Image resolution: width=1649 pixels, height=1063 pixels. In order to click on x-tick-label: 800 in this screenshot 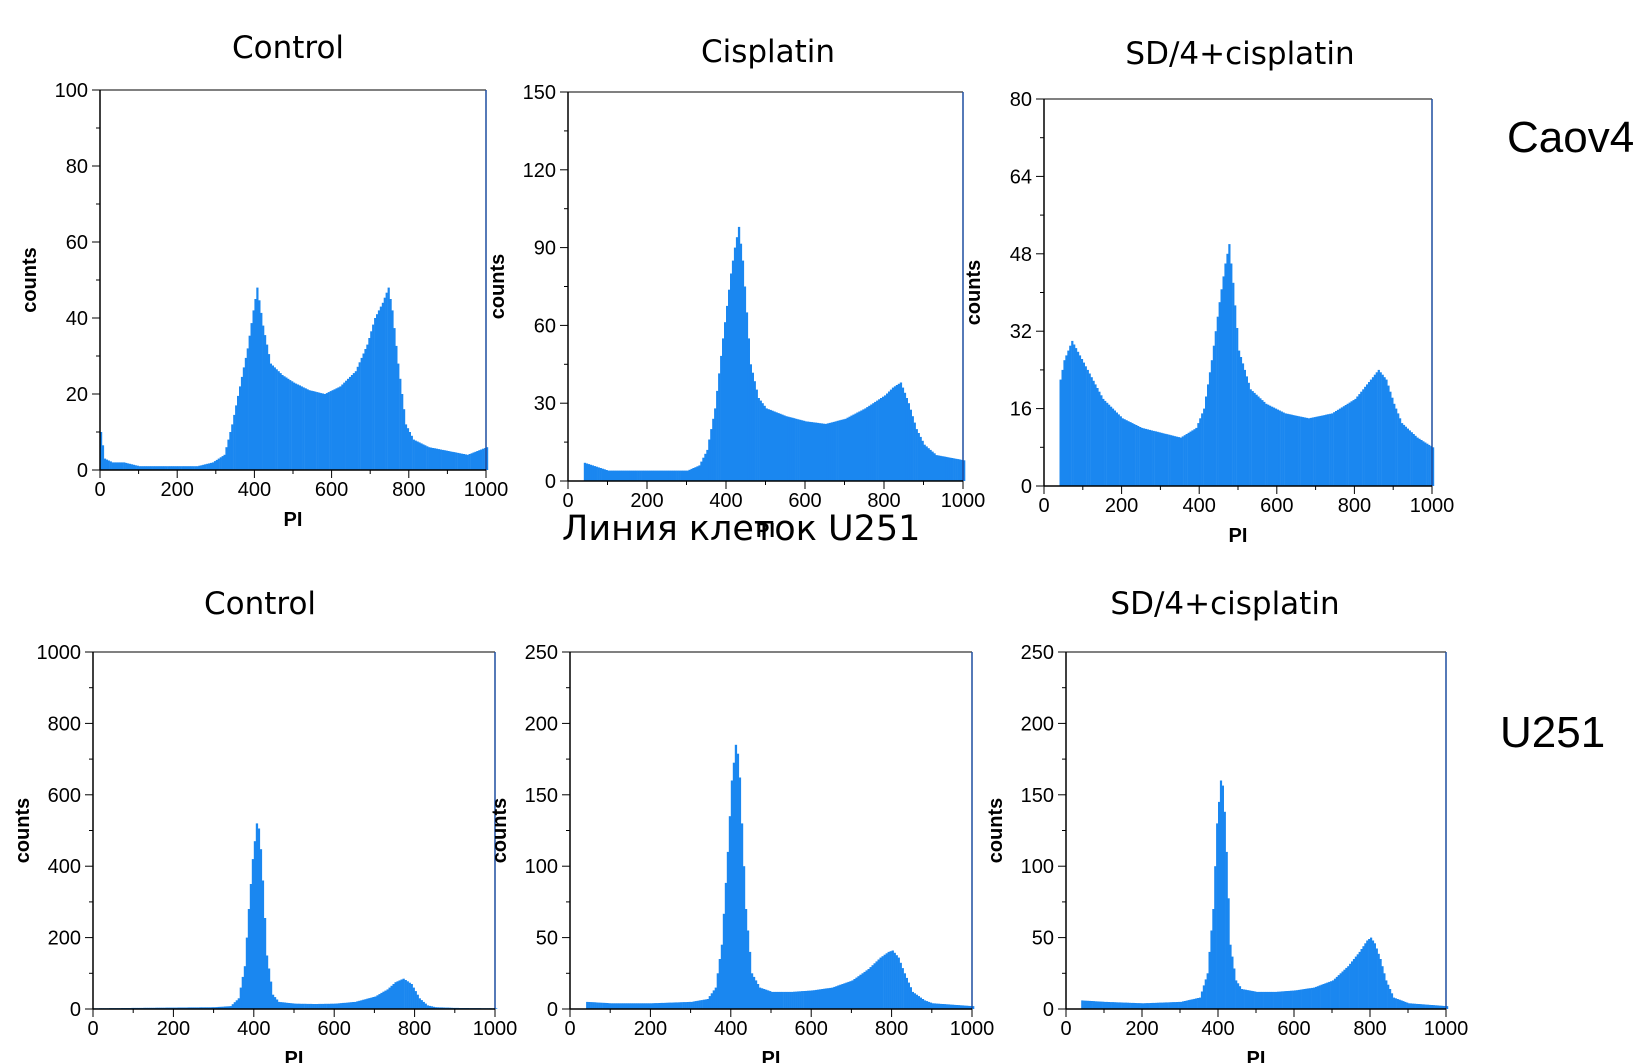, I will do `click(883, 501)`.